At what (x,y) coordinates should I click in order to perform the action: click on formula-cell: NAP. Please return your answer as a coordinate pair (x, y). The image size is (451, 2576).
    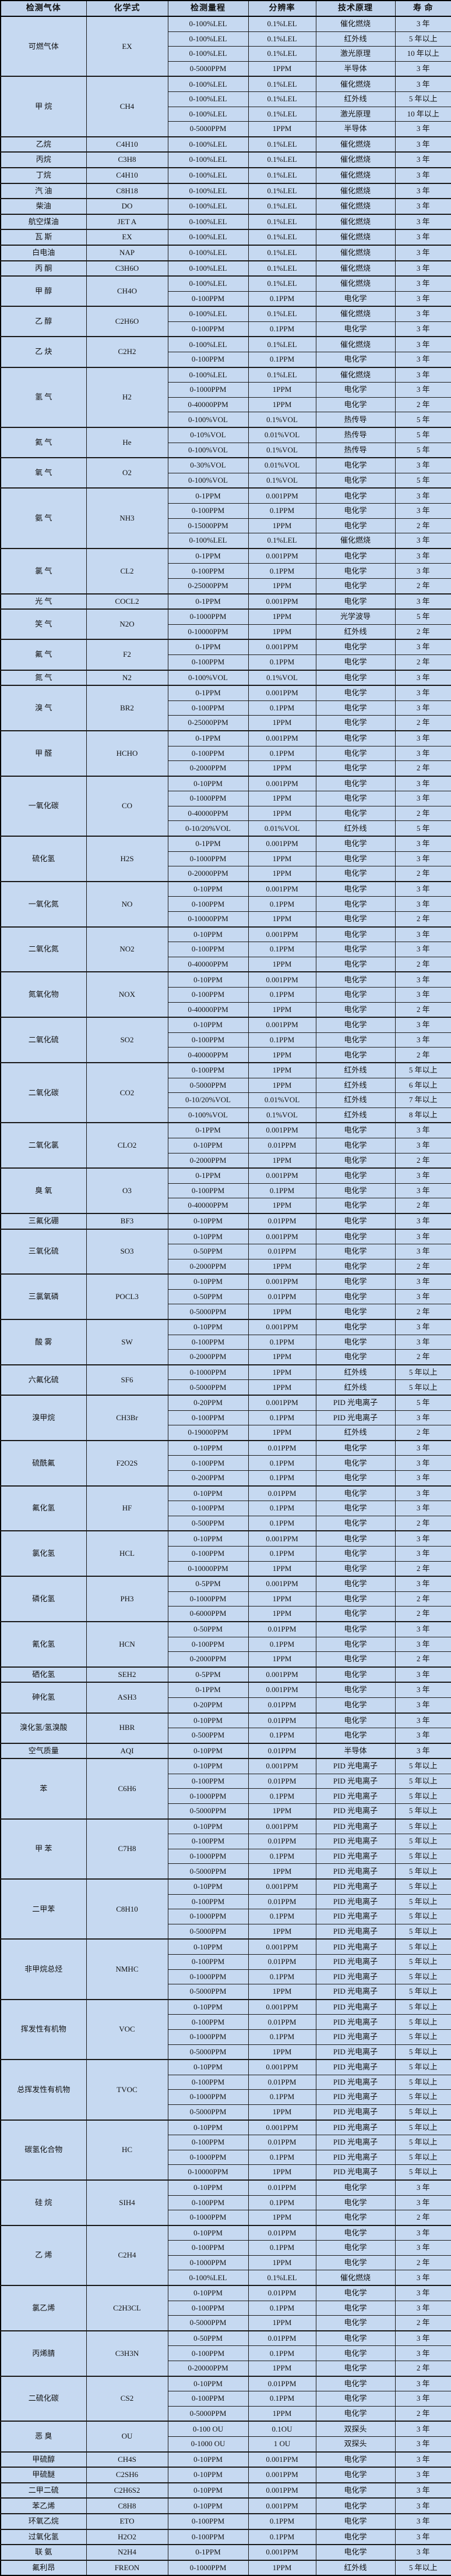
    Looking at the image, I should click on (127, 253).